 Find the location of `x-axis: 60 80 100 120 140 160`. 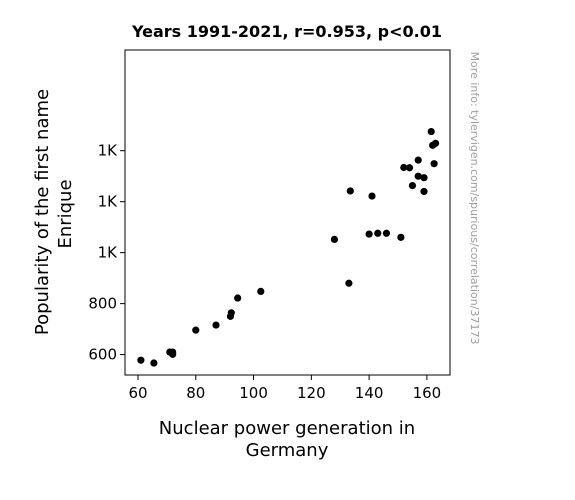

x-axis: 60 80 100 120 140 160 is located at coordinates (284, 388).